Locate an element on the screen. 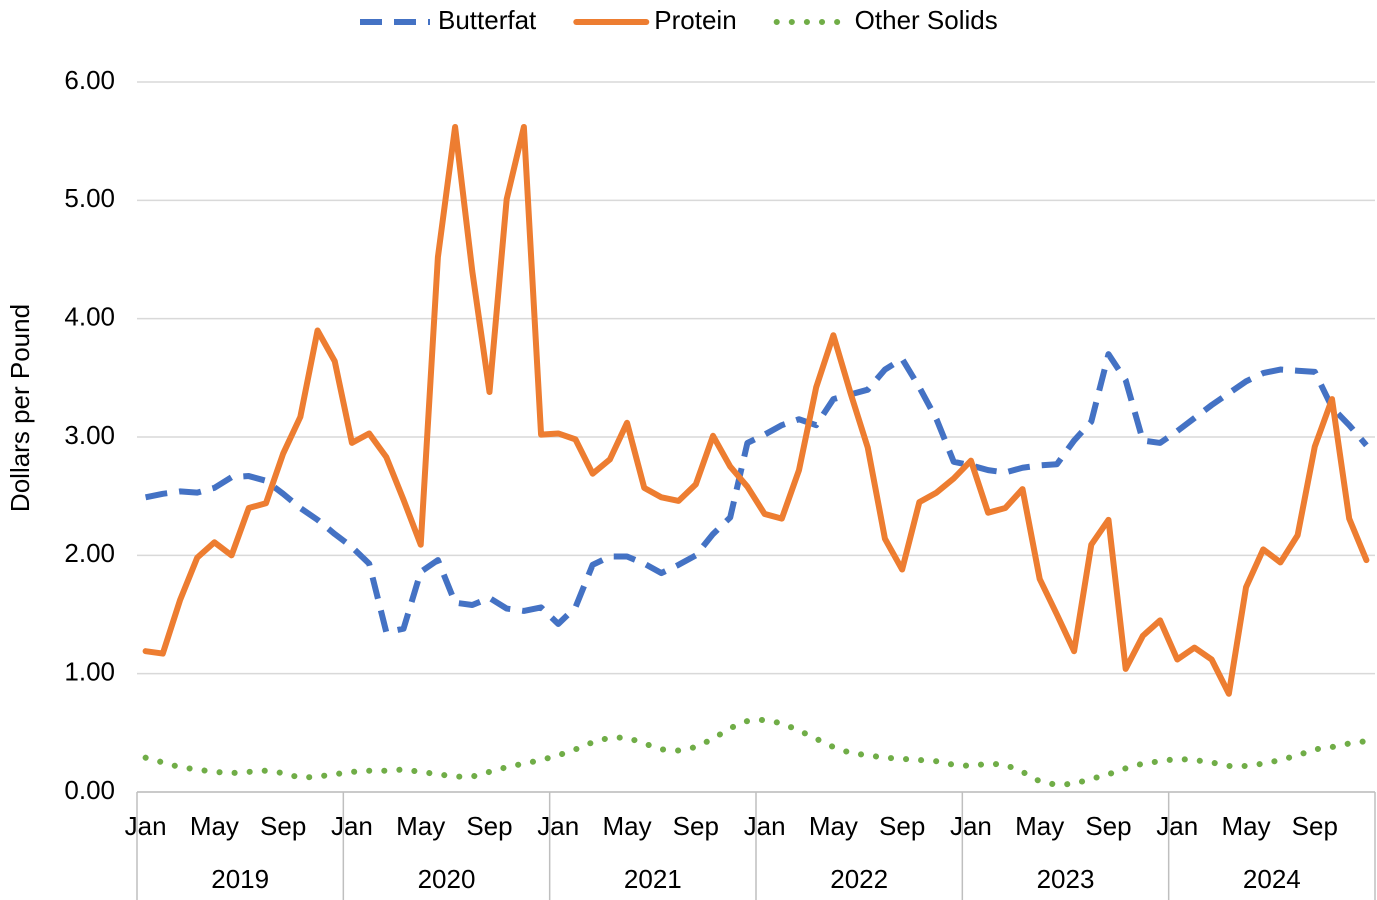  series-line is located at coordinates (756, 752).